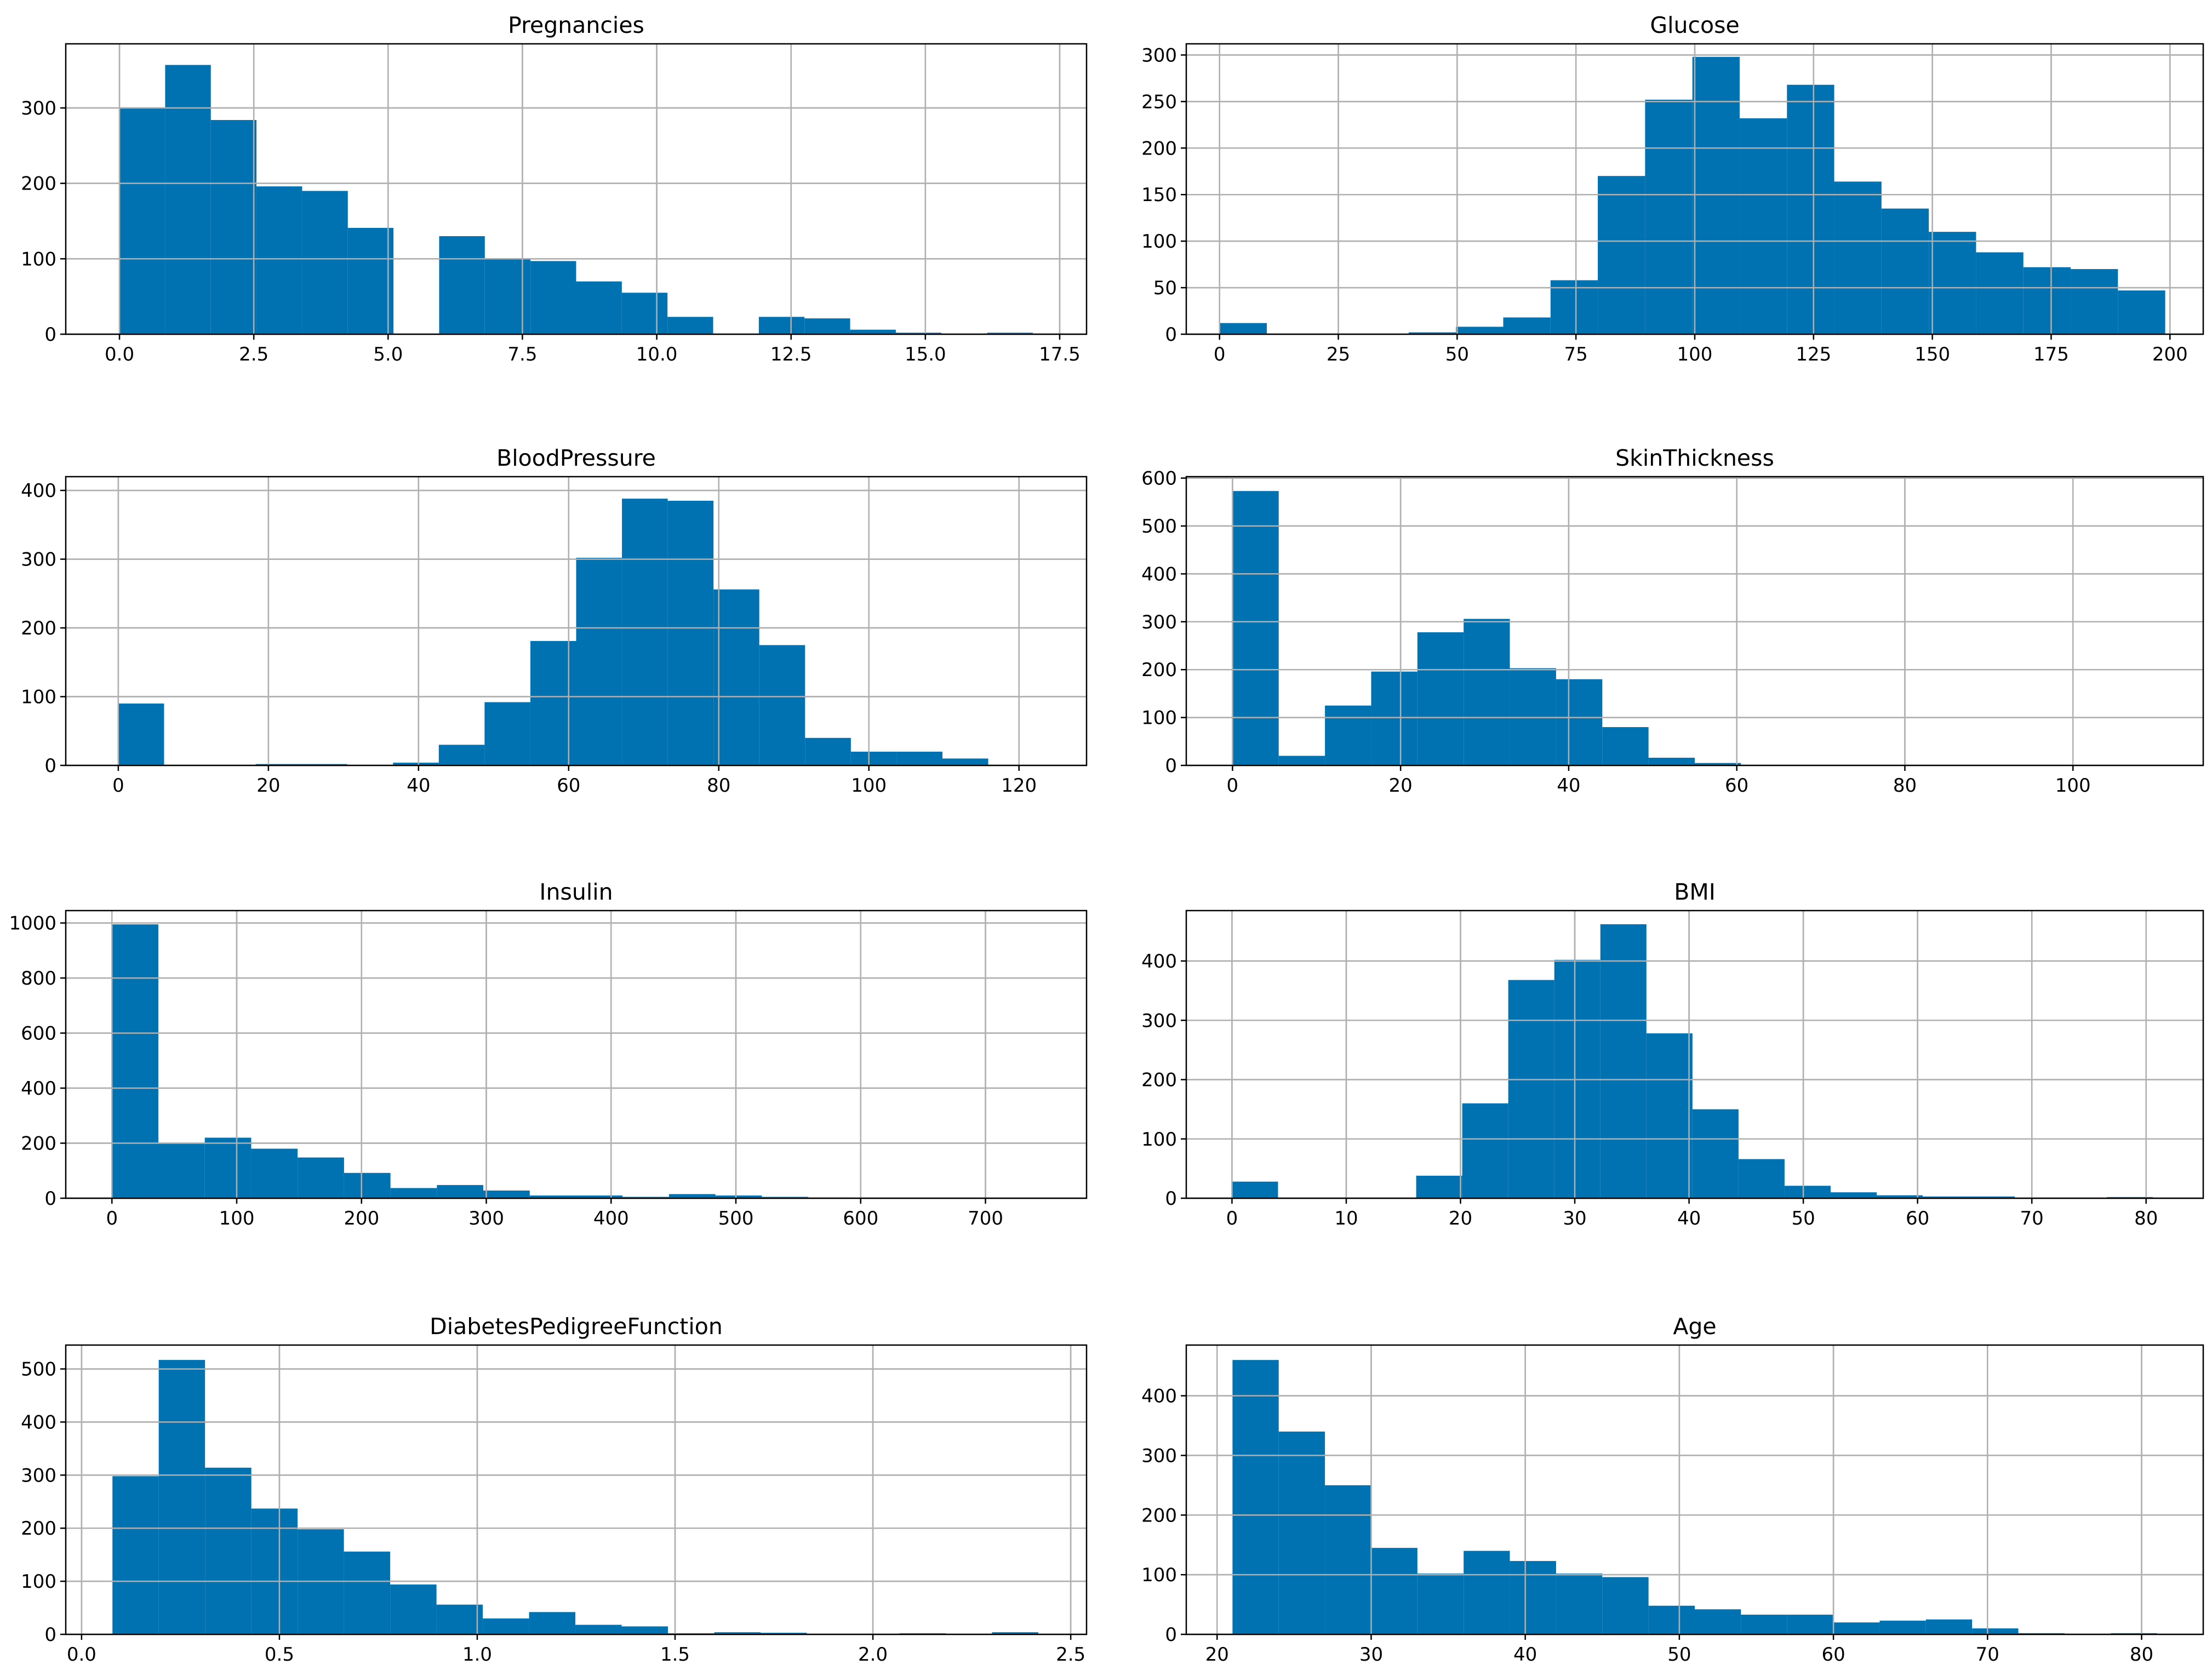 Image resolution: width=2212 pixels, height=1676 pixels. I want to click on y-tick-label: 300, so click(1159, 1021).